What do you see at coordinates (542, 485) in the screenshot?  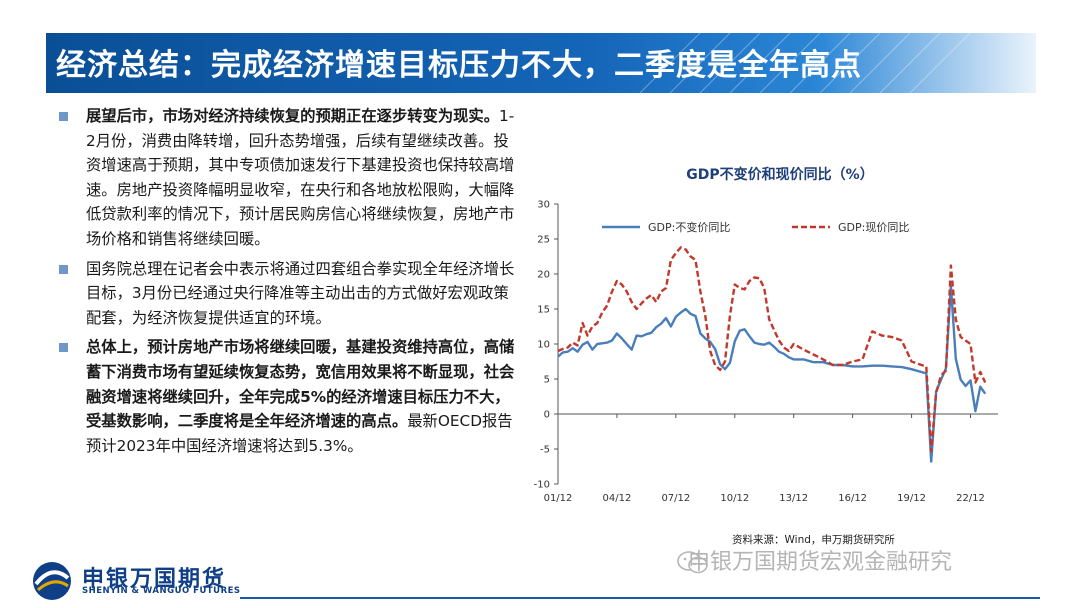 I see `y-tick-label: -10` at bounding box center [542, 485].